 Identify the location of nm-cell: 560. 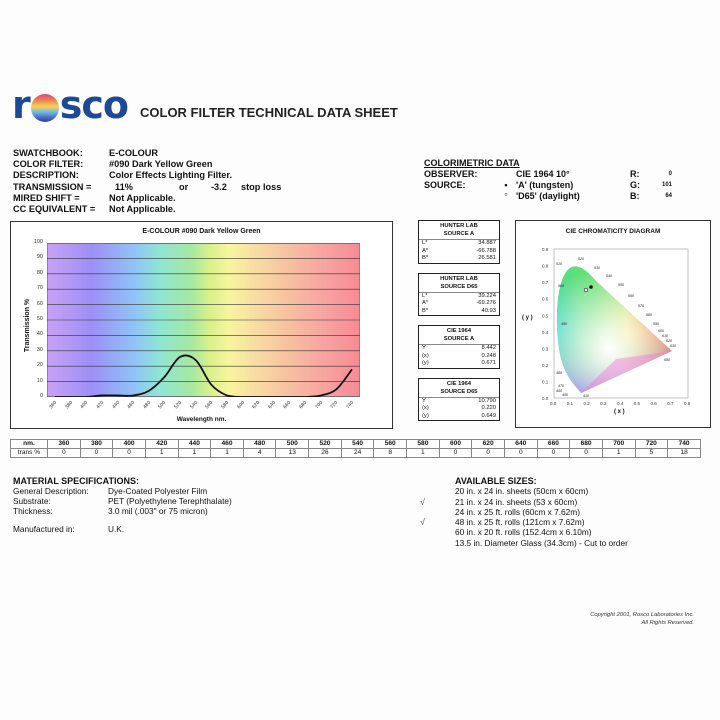
(390, 444).